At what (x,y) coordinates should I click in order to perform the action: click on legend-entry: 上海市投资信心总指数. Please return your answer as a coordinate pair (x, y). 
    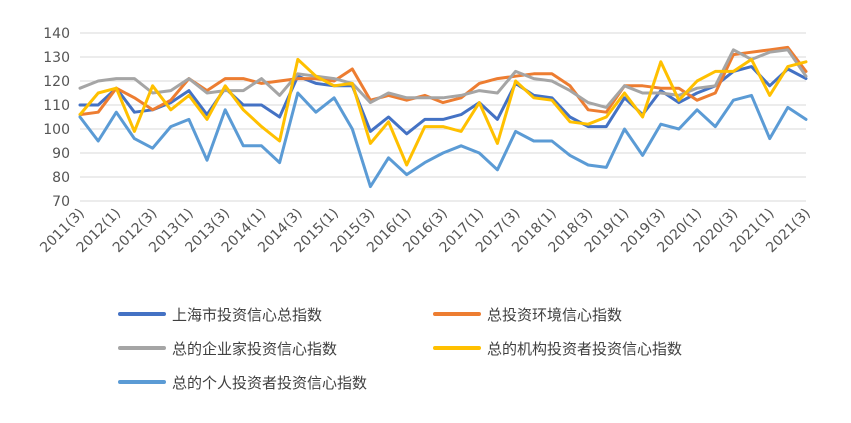
    Looking at the image, I should click on (220, 315).